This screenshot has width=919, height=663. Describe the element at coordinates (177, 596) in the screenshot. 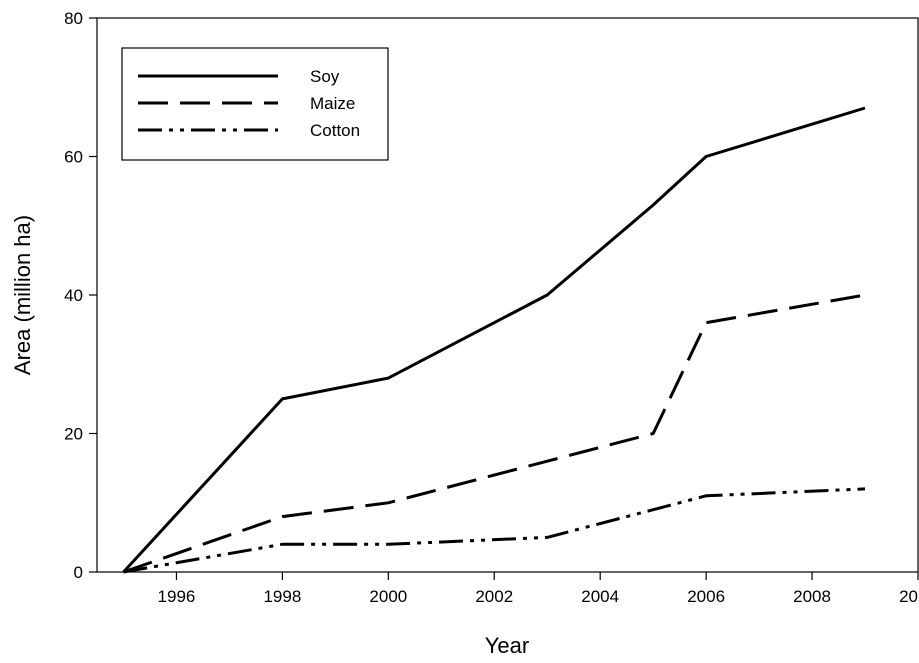

I see `x-tick-label: 1996` at that location.